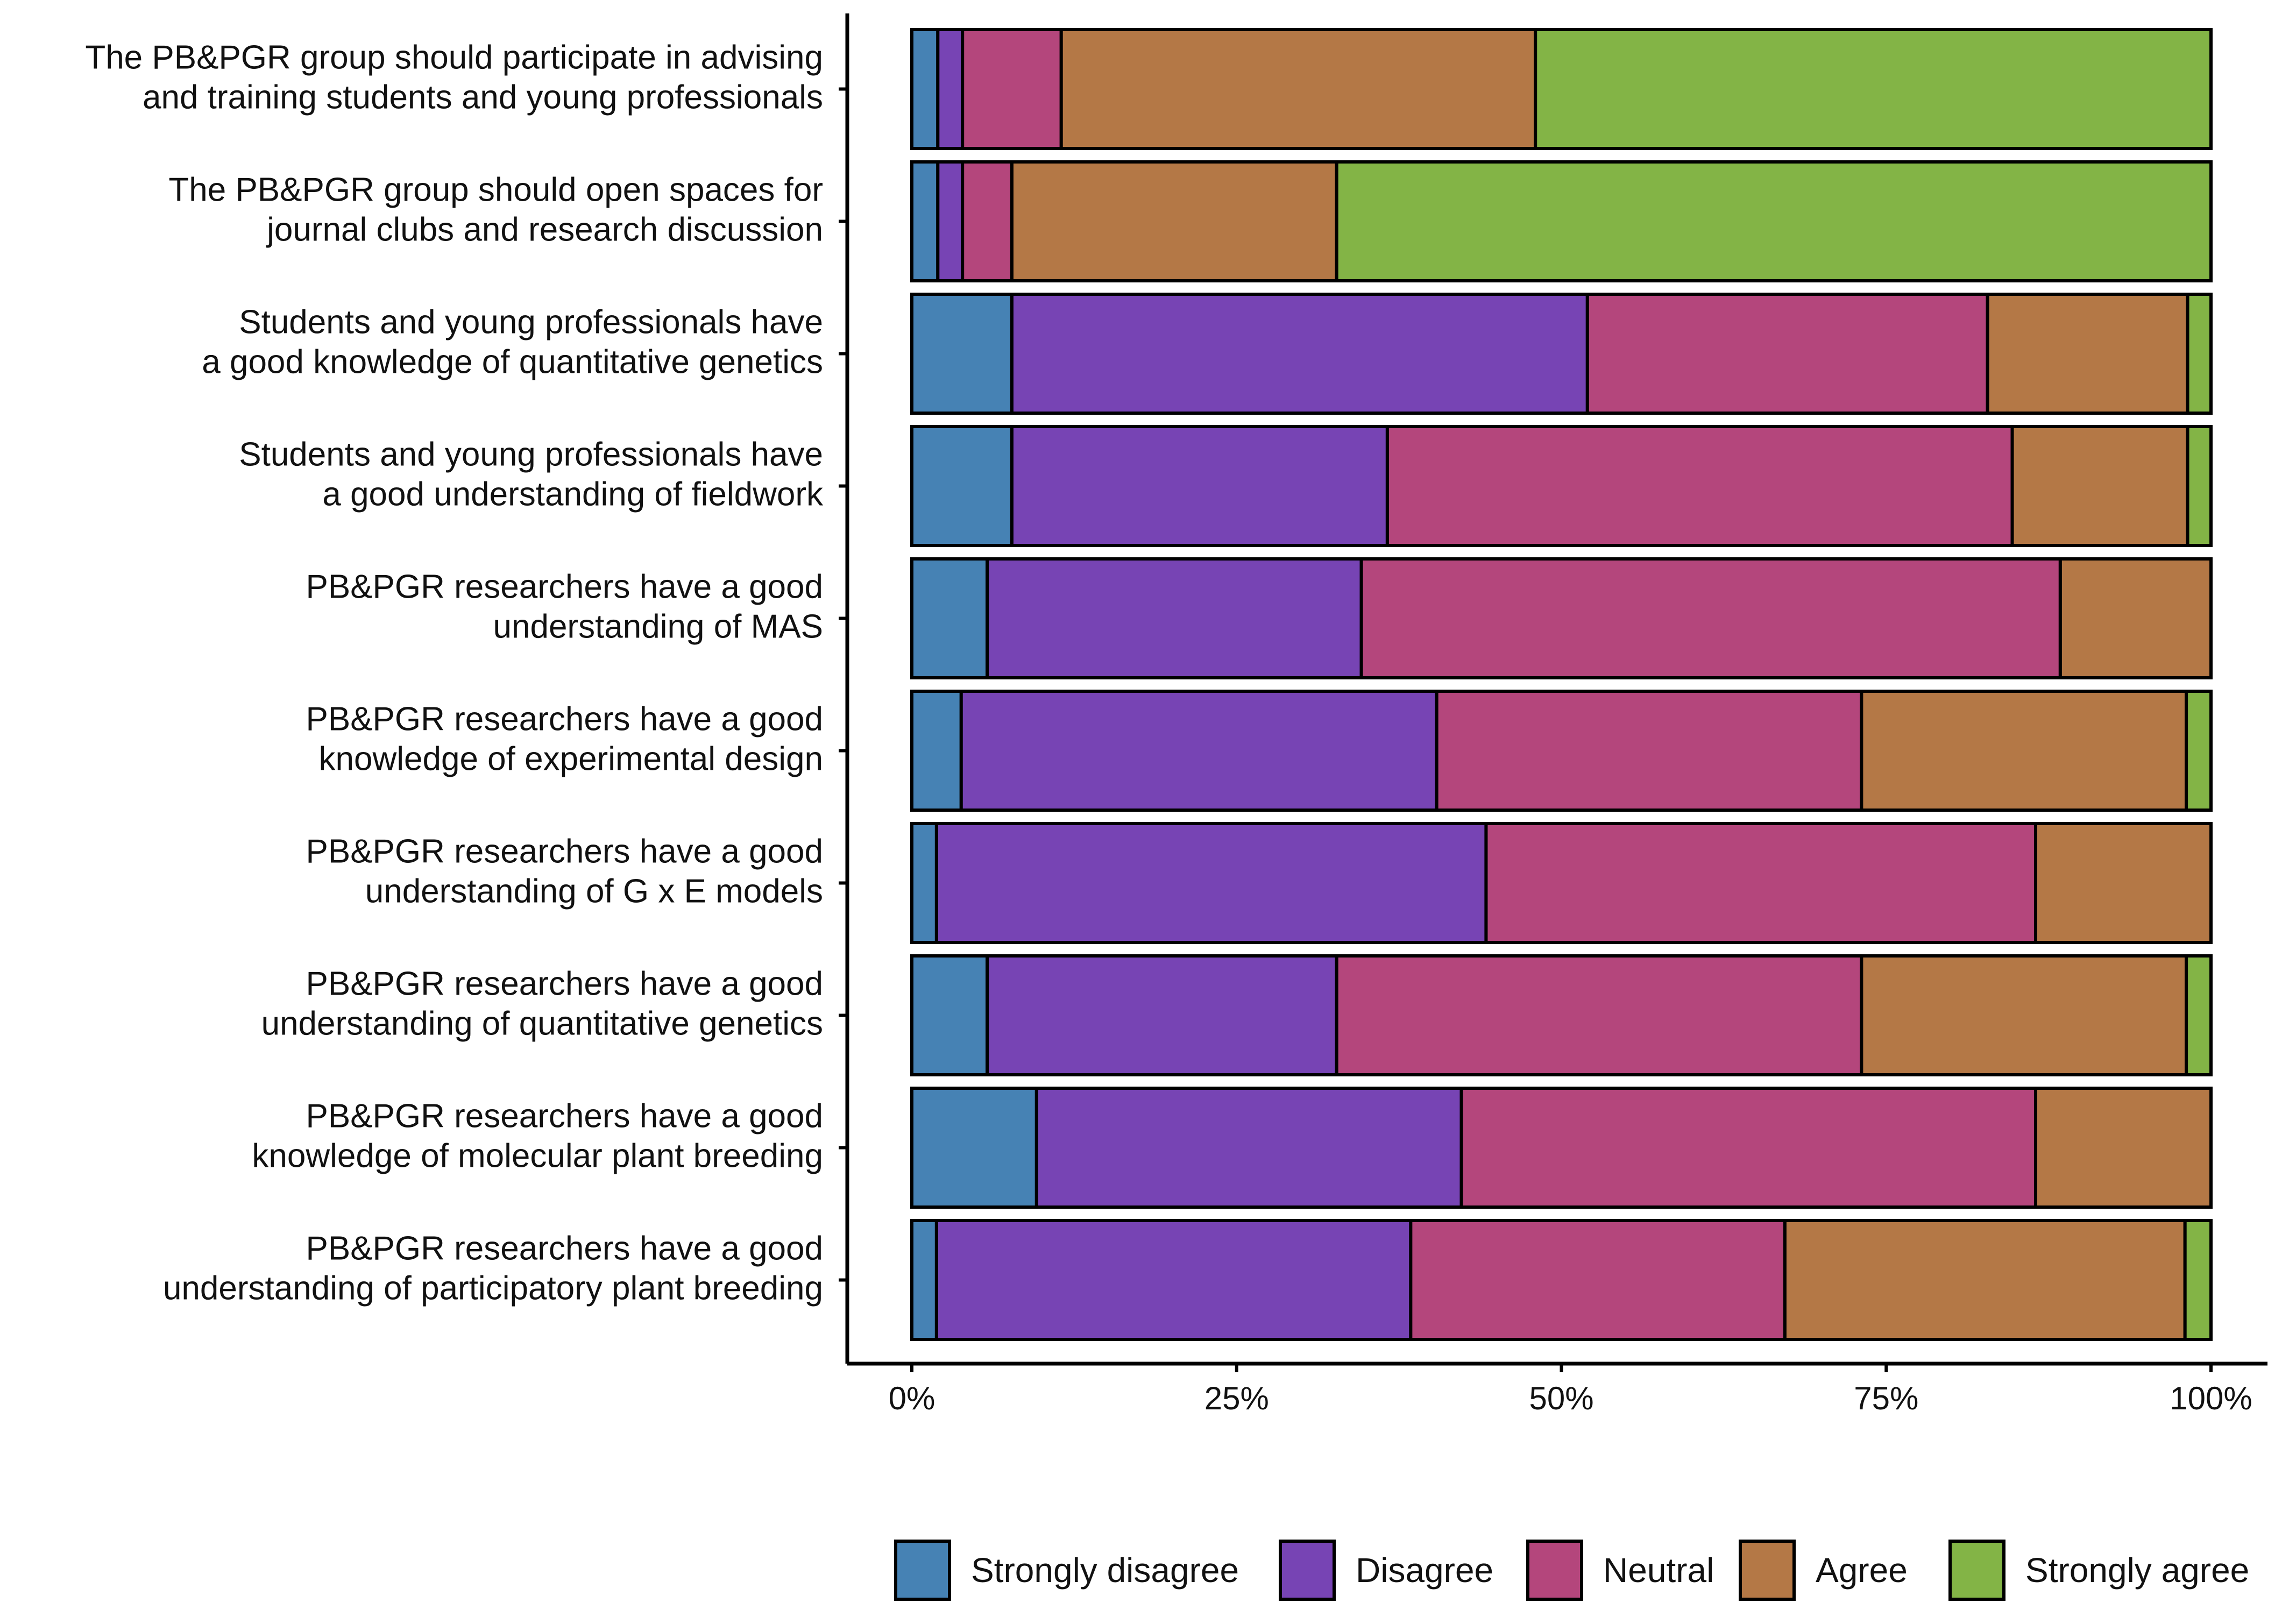 This screenshot has height=1624, width=2289. I want to click on x-tick-label: 50%, so click(1561, 1398).